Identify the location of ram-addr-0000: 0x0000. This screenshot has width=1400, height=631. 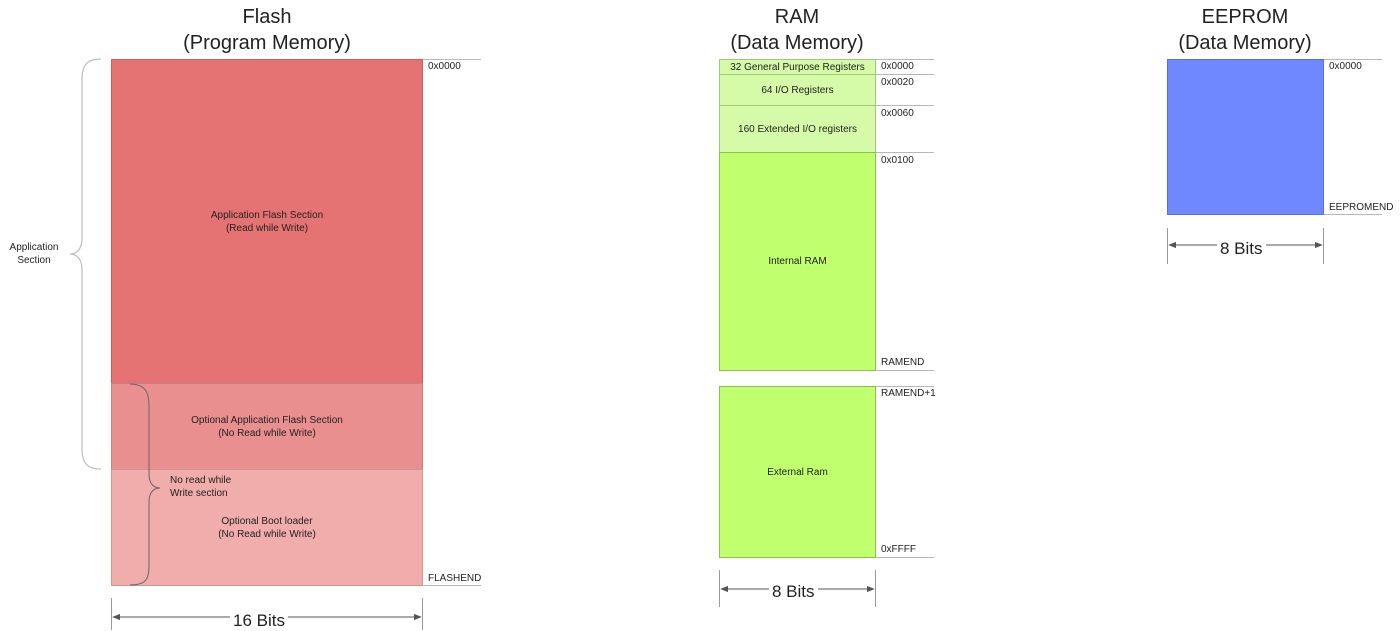
(897, 66).